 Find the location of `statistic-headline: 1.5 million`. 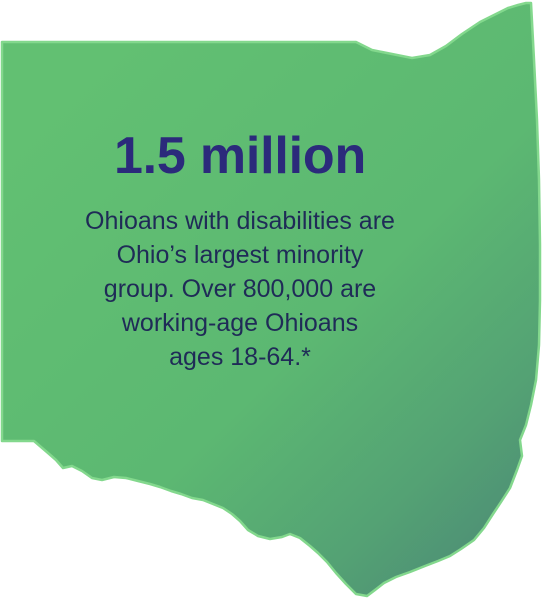

statistic-headline: 1.5 million is located at coordinates (240, 156).